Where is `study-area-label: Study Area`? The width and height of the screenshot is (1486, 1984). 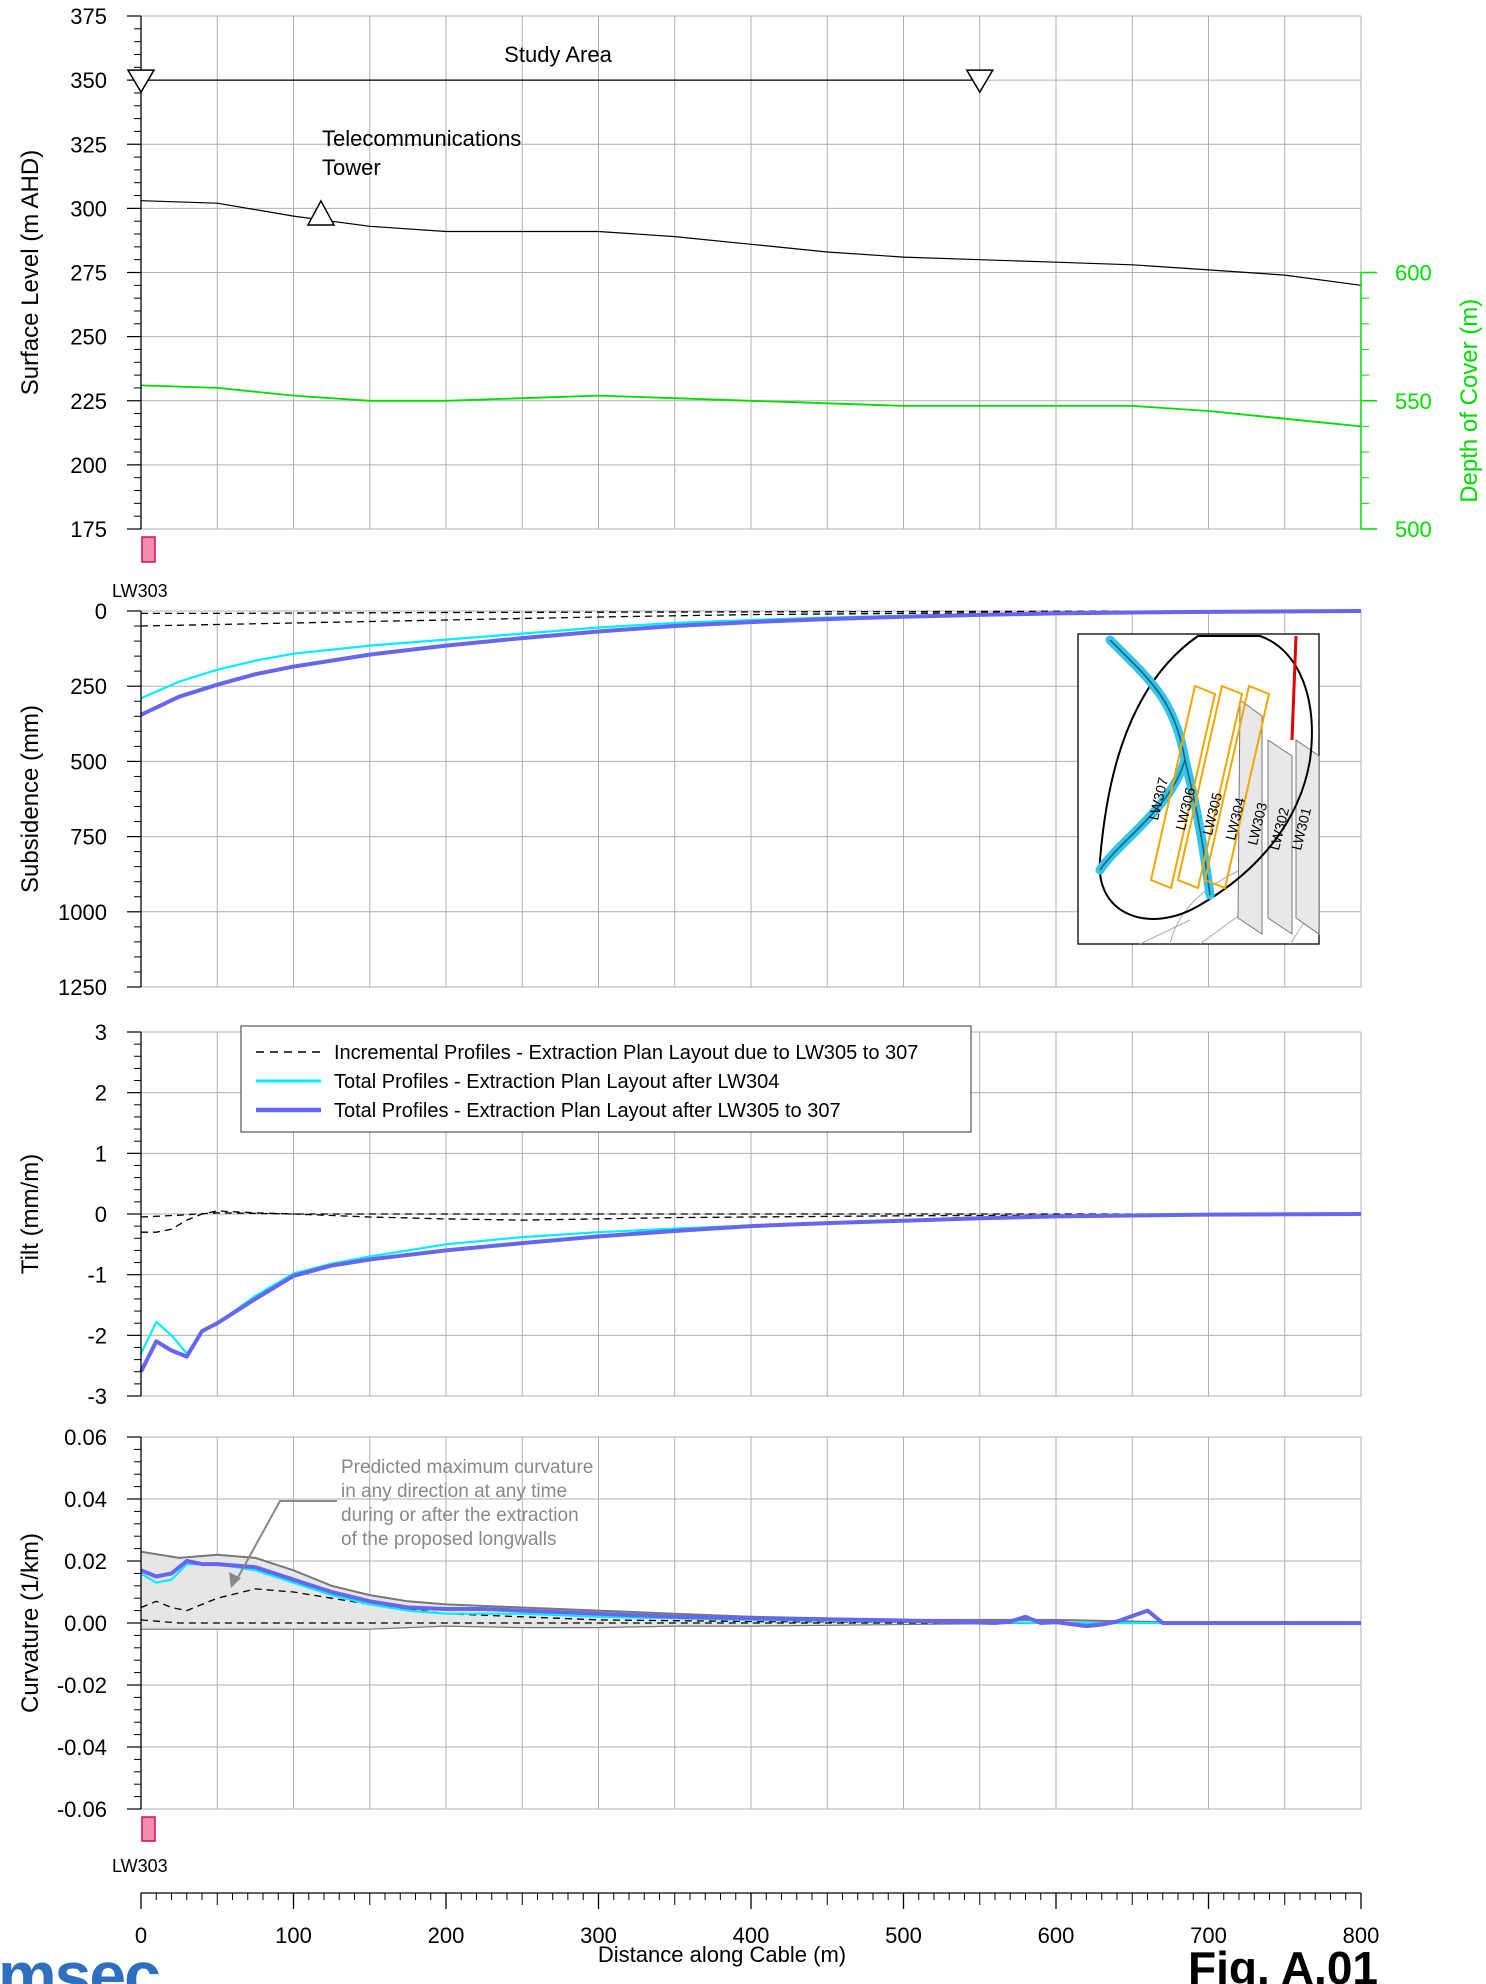
study-area-label: Study Area is located at coordinates (558, 54).